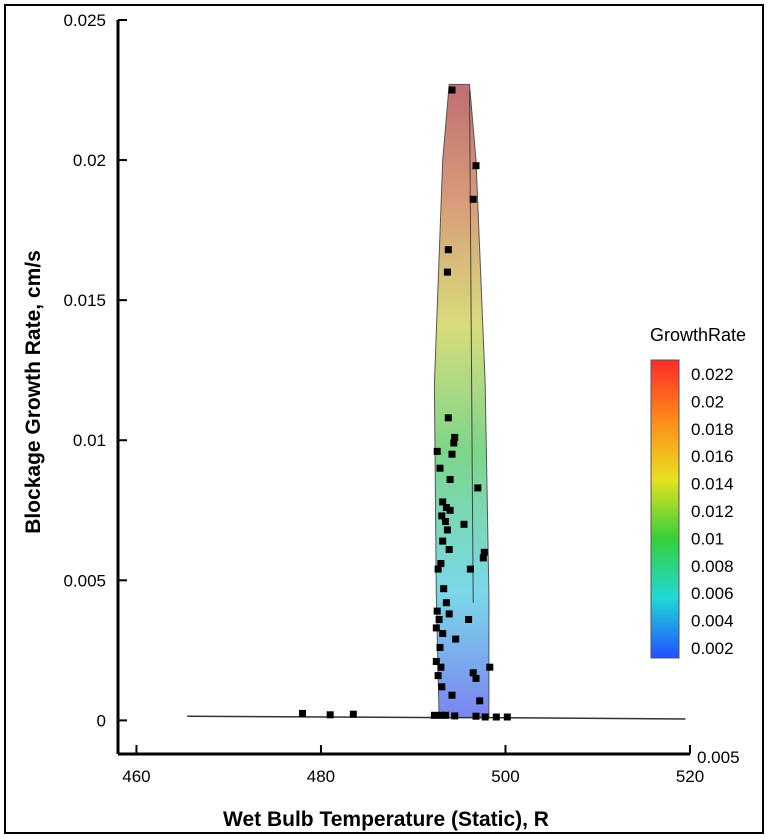 Image resolution: width=772 pixels, height=840 pixels. I want to click on envelope-inner-line, so click(471, 346).